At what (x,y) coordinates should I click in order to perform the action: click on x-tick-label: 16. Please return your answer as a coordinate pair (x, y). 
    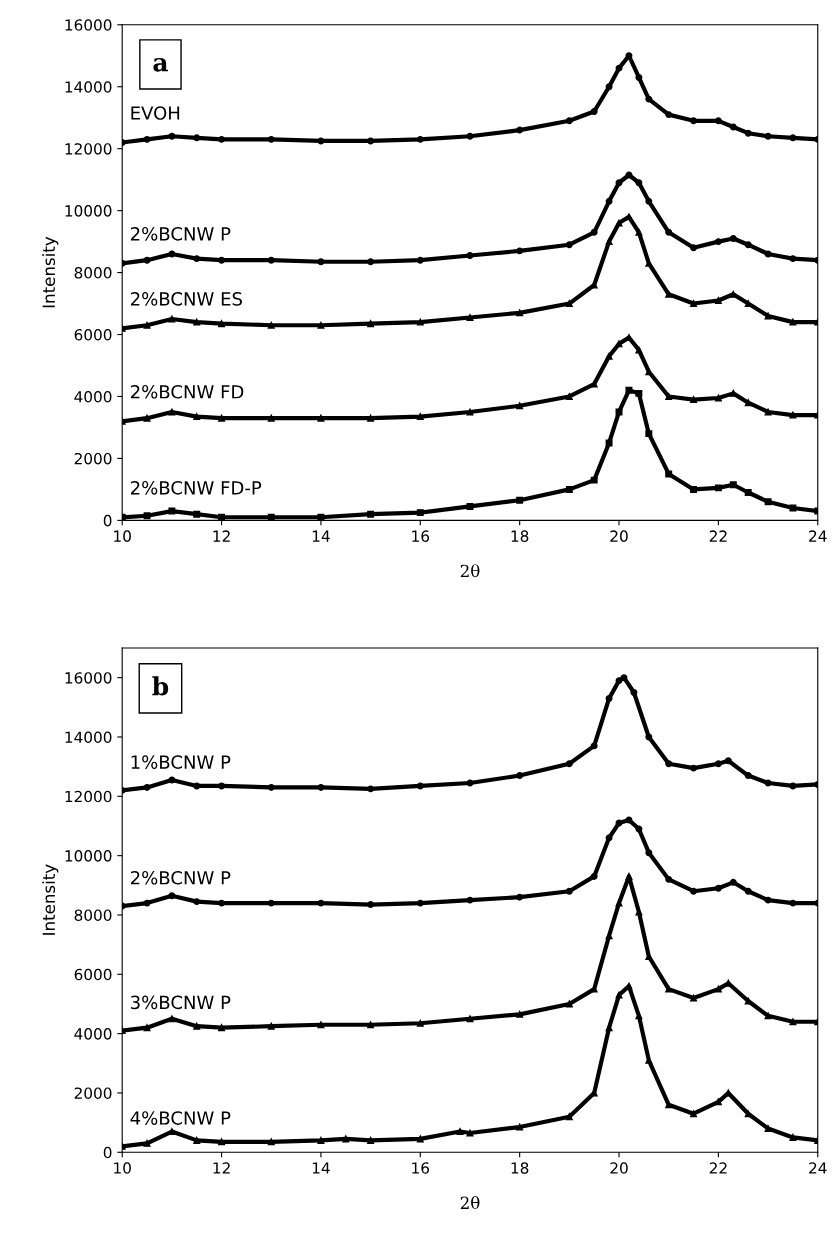
    Looking at the image, I should click on (421, 536).